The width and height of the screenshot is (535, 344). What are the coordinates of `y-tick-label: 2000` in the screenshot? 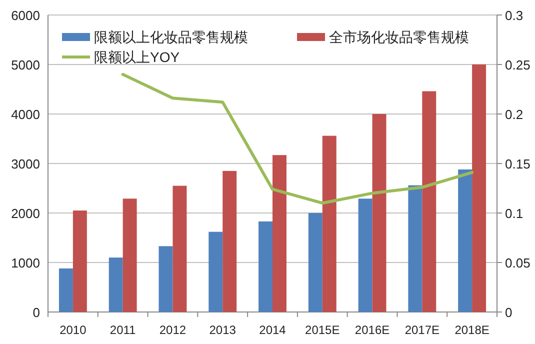 It's located at (25, 213).